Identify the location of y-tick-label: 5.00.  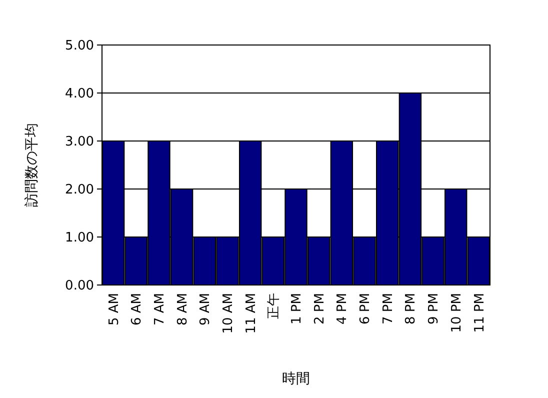
(79, 46).